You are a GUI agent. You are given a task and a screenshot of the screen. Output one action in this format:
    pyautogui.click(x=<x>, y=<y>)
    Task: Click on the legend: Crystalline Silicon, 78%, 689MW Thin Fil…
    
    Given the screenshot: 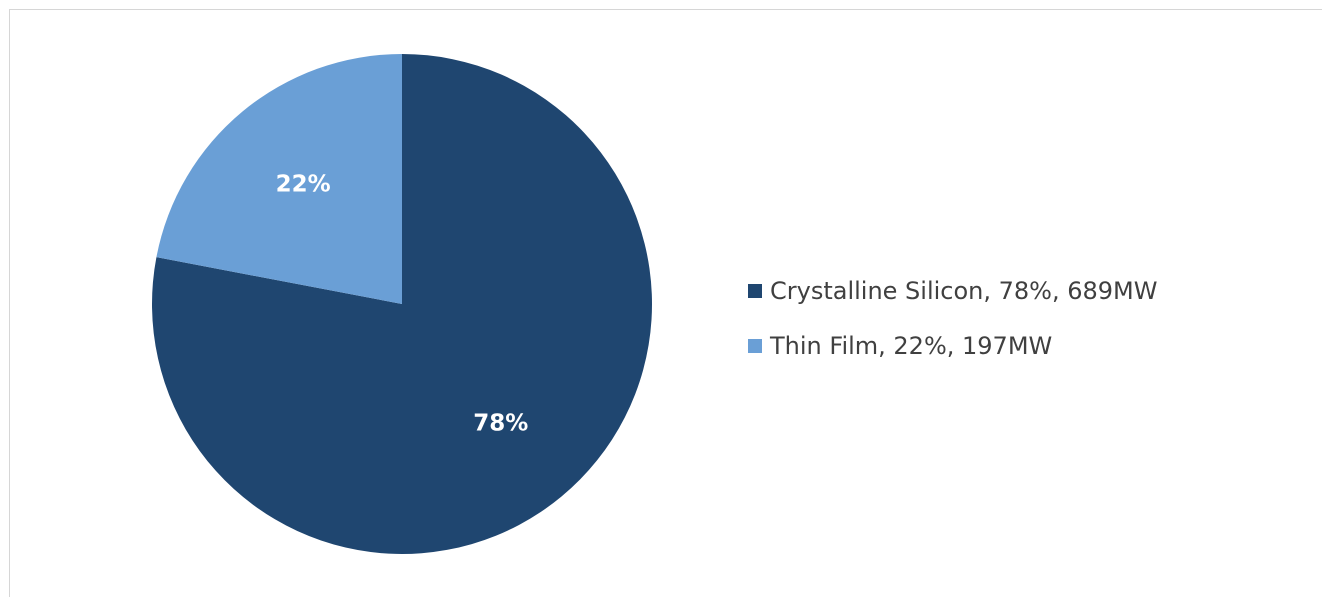 What is the action you would take?
    pyautogui.click(x=953, y=327)
    